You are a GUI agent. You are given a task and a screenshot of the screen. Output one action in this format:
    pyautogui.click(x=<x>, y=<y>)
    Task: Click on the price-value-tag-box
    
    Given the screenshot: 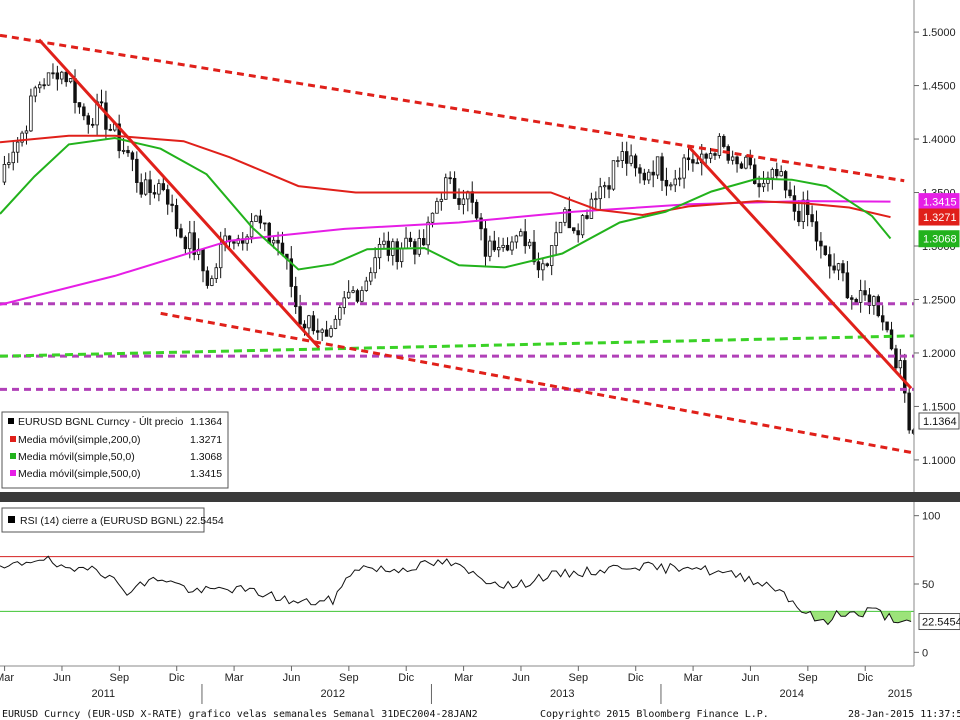 What is the action you would take?
    pyautogui.click(x=939, y=239)
    